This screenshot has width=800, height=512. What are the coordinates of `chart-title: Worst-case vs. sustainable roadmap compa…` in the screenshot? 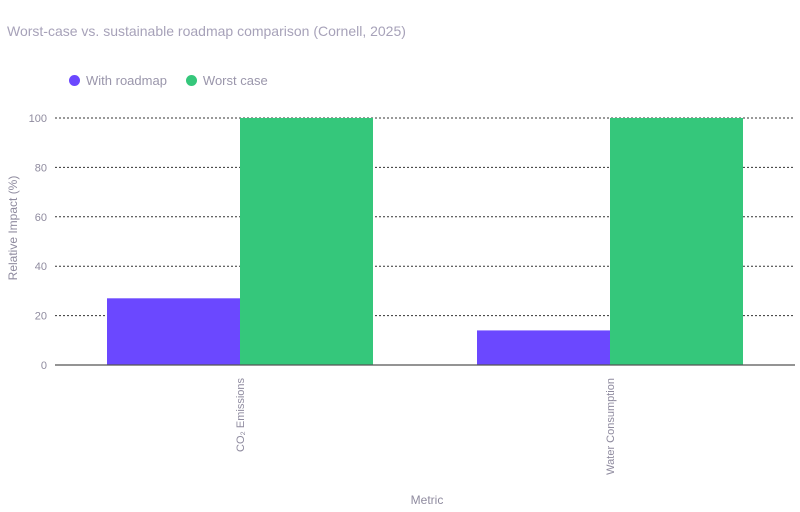 It's located at (206, 31).